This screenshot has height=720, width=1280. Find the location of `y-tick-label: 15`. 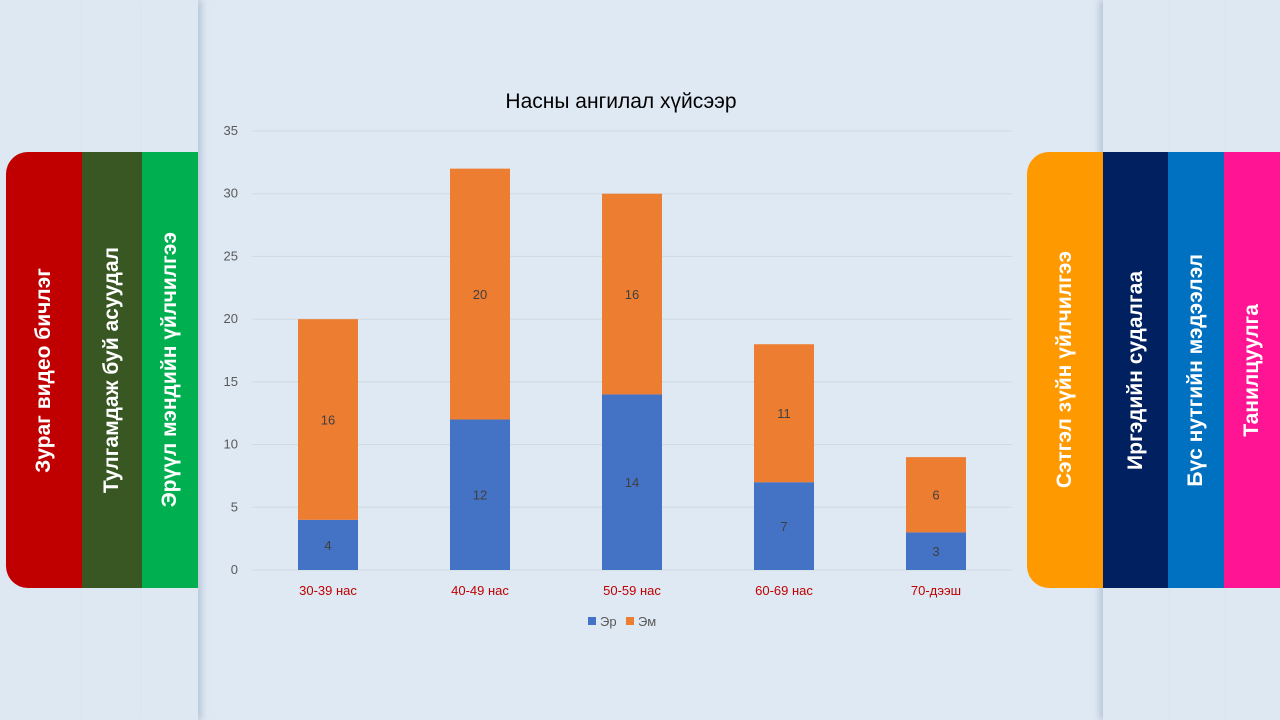

y-tick-label: 15 is located at coordinates (231, 381).